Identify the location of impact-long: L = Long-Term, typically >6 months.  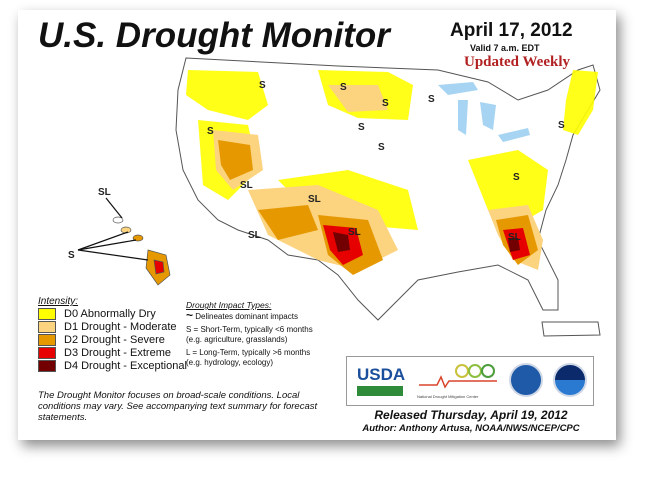
(248, 352).